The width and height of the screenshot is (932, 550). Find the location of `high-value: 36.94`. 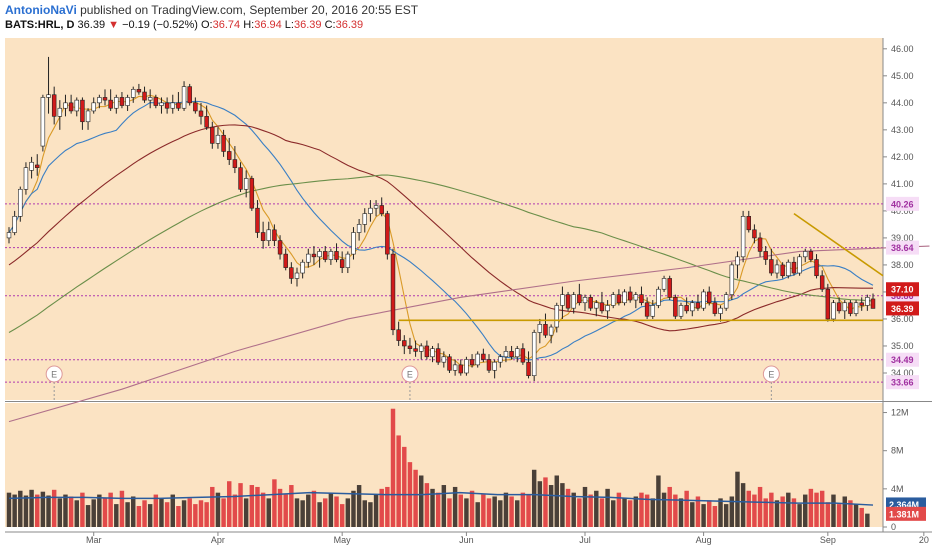

high-value: 36.94 is located at coordinates (268, 25).